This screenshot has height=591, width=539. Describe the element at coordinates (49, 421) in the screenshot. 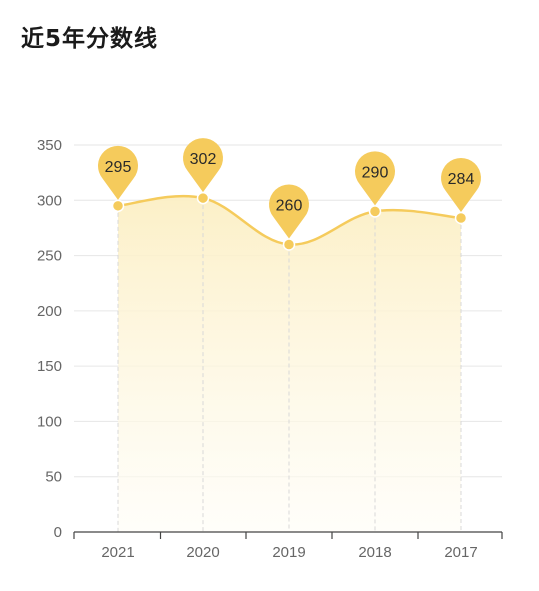

I see `y-tick-label: 100` at that location.